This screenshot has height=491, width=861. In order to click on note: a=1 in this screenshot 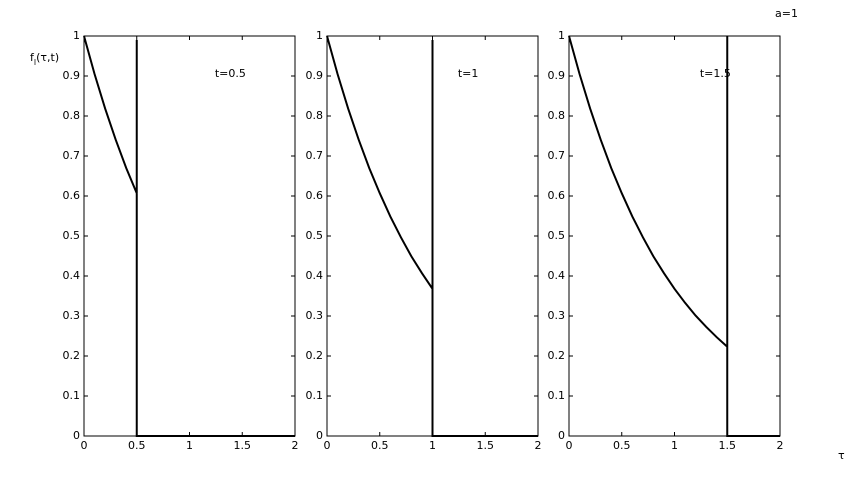, I will do `click(786, 13)`.